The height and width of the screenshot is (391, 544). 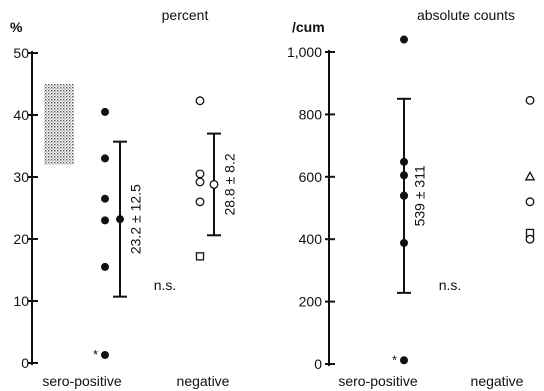 What do you see at coordinates (420, 195) in the screenshot?
I see `mean-sd-label: 539 ± 311` at bounding box center [420, 195].